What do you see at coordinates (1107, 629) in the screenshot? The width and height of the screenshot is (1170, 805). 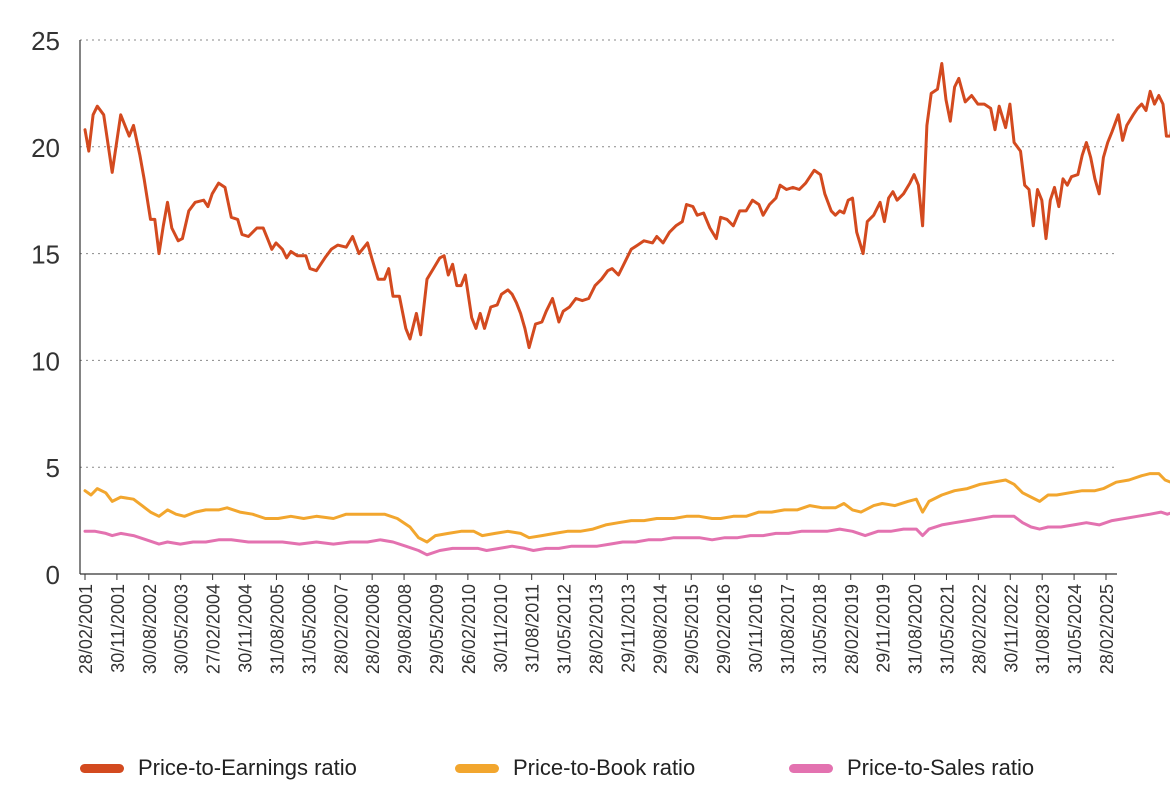 I see `x-tick-label: 28/02/2025` at bounding box center [1107, 629].